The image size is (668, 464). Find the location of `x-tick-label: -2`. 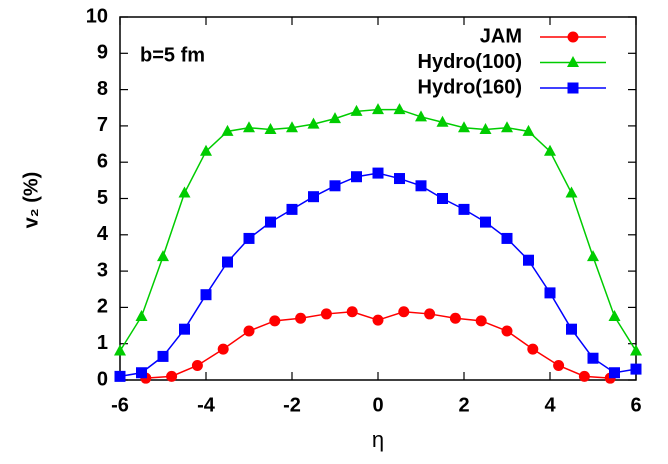

x-tick-label: -2 is located at coordinates (292, 405).